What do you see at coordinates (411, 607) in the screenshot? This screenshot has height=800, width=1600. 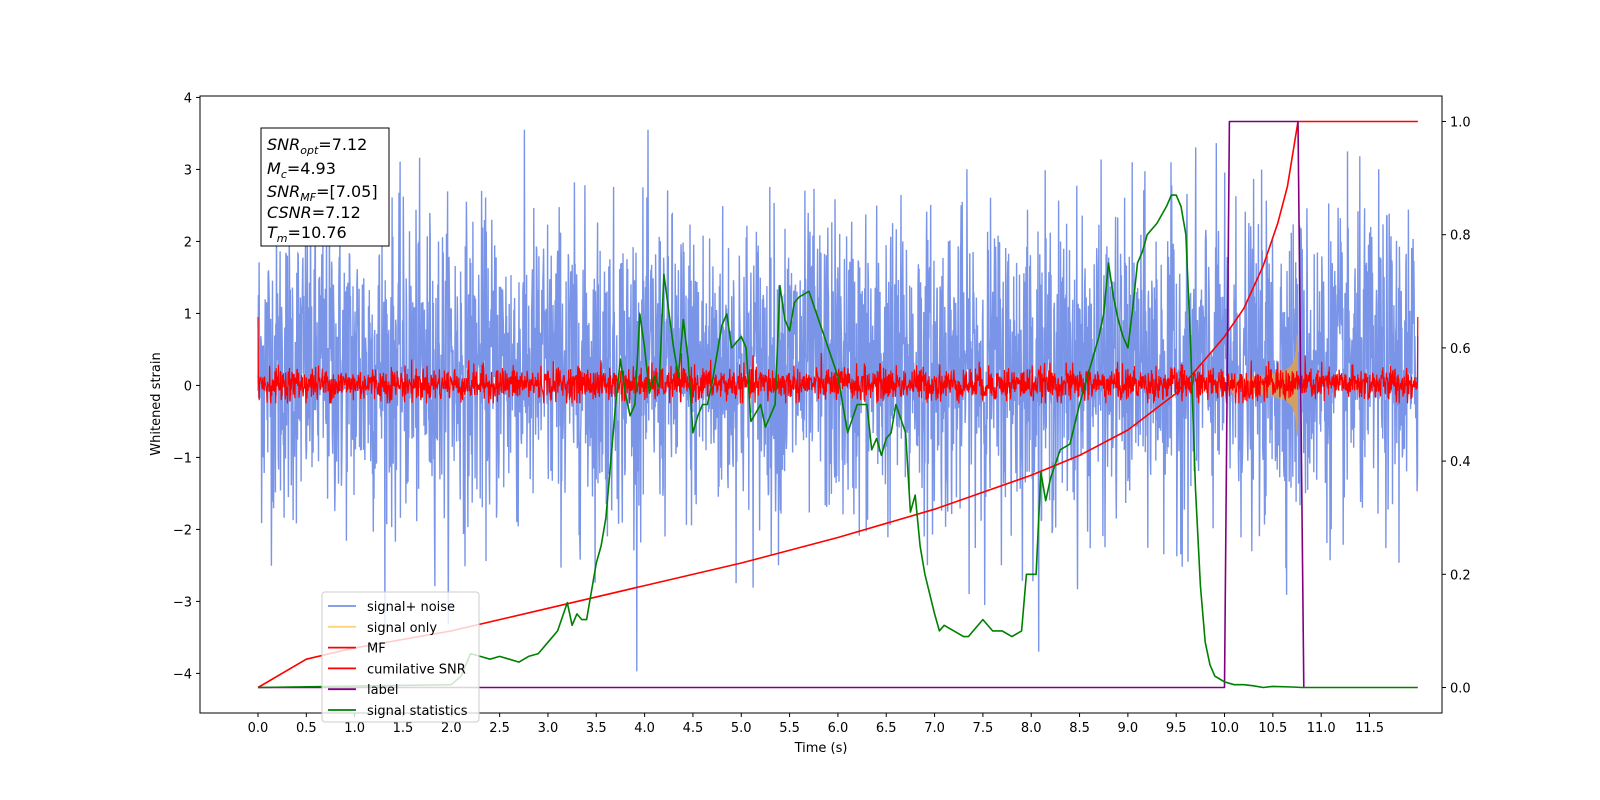 I see `legend-label: signal+ noise` at bounding box center [411, 607].